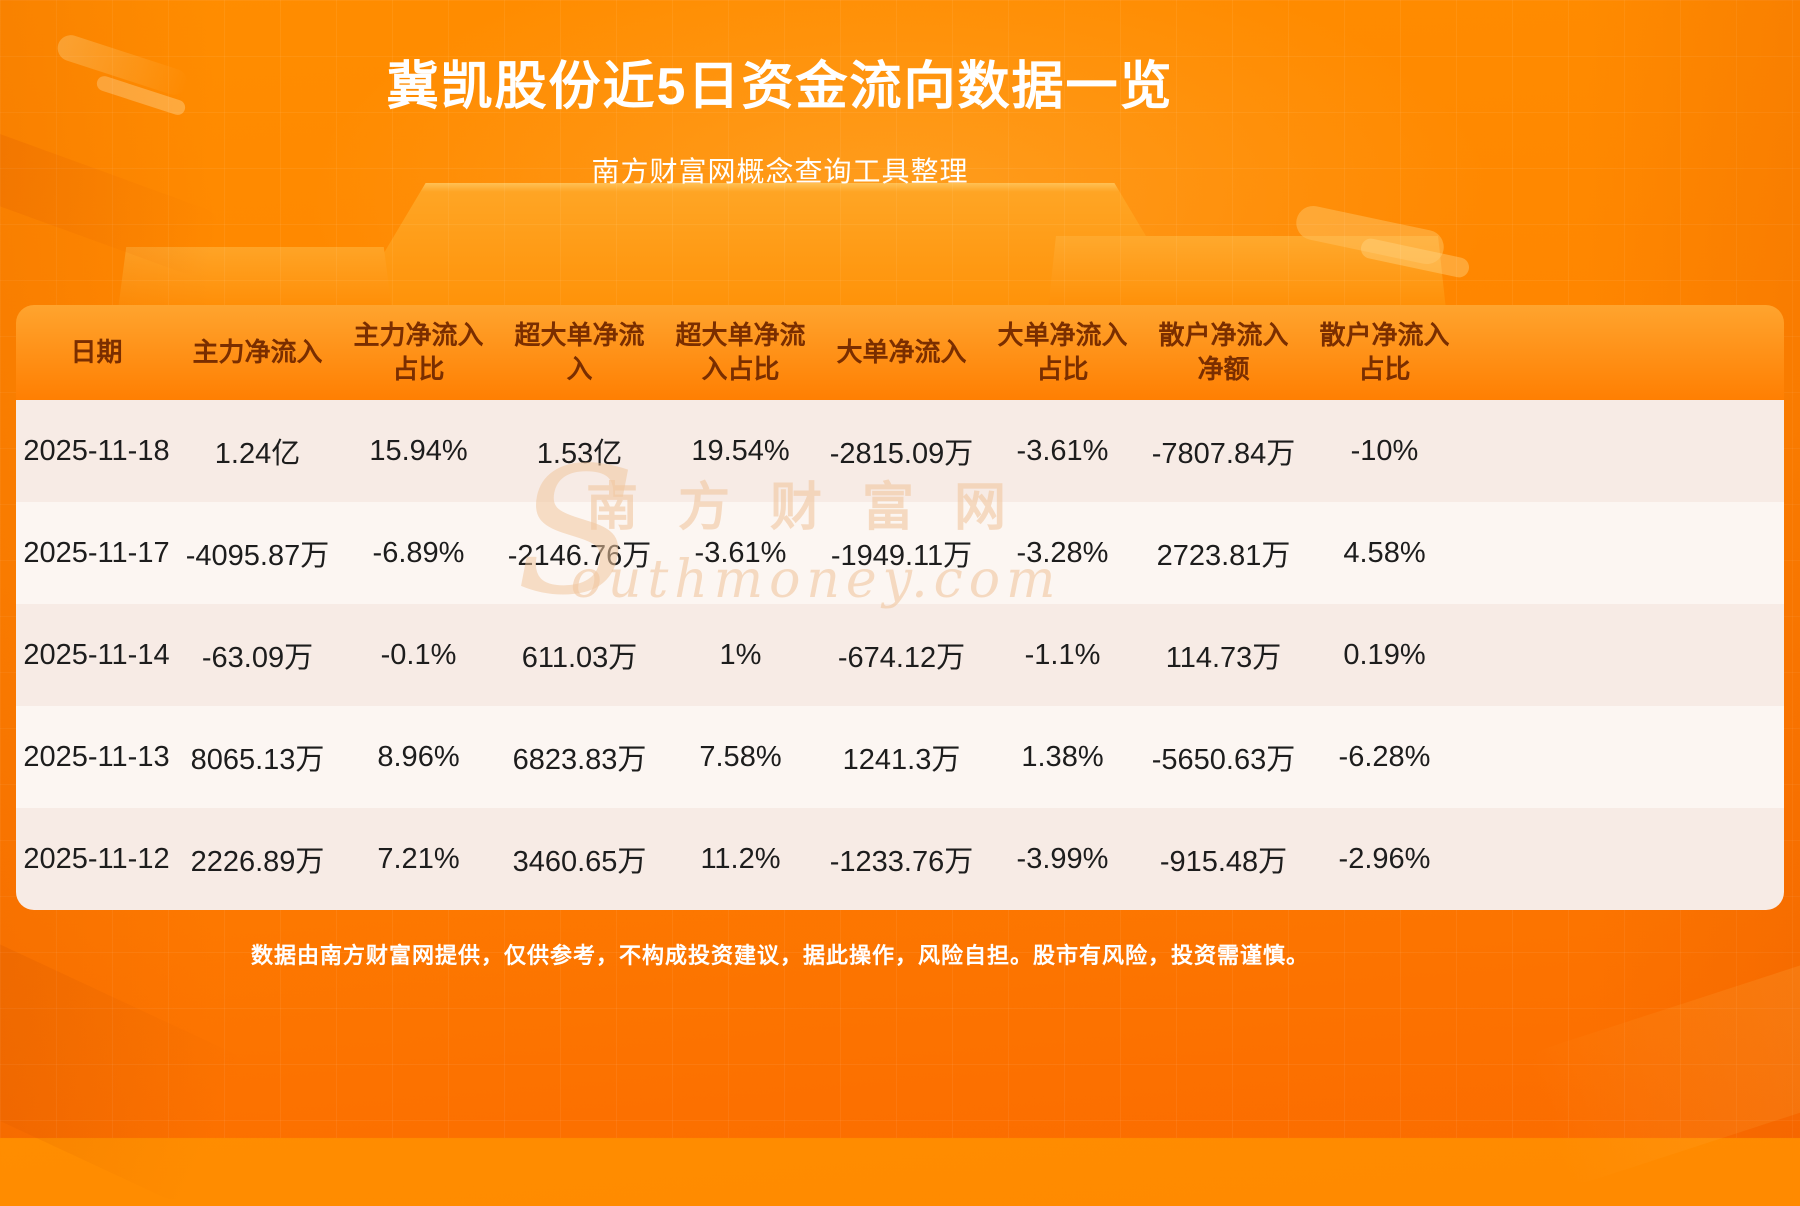 The width and height of the screenshot is (1800, 1206). I want to click on header-cell: 日期, so click(96, 351).